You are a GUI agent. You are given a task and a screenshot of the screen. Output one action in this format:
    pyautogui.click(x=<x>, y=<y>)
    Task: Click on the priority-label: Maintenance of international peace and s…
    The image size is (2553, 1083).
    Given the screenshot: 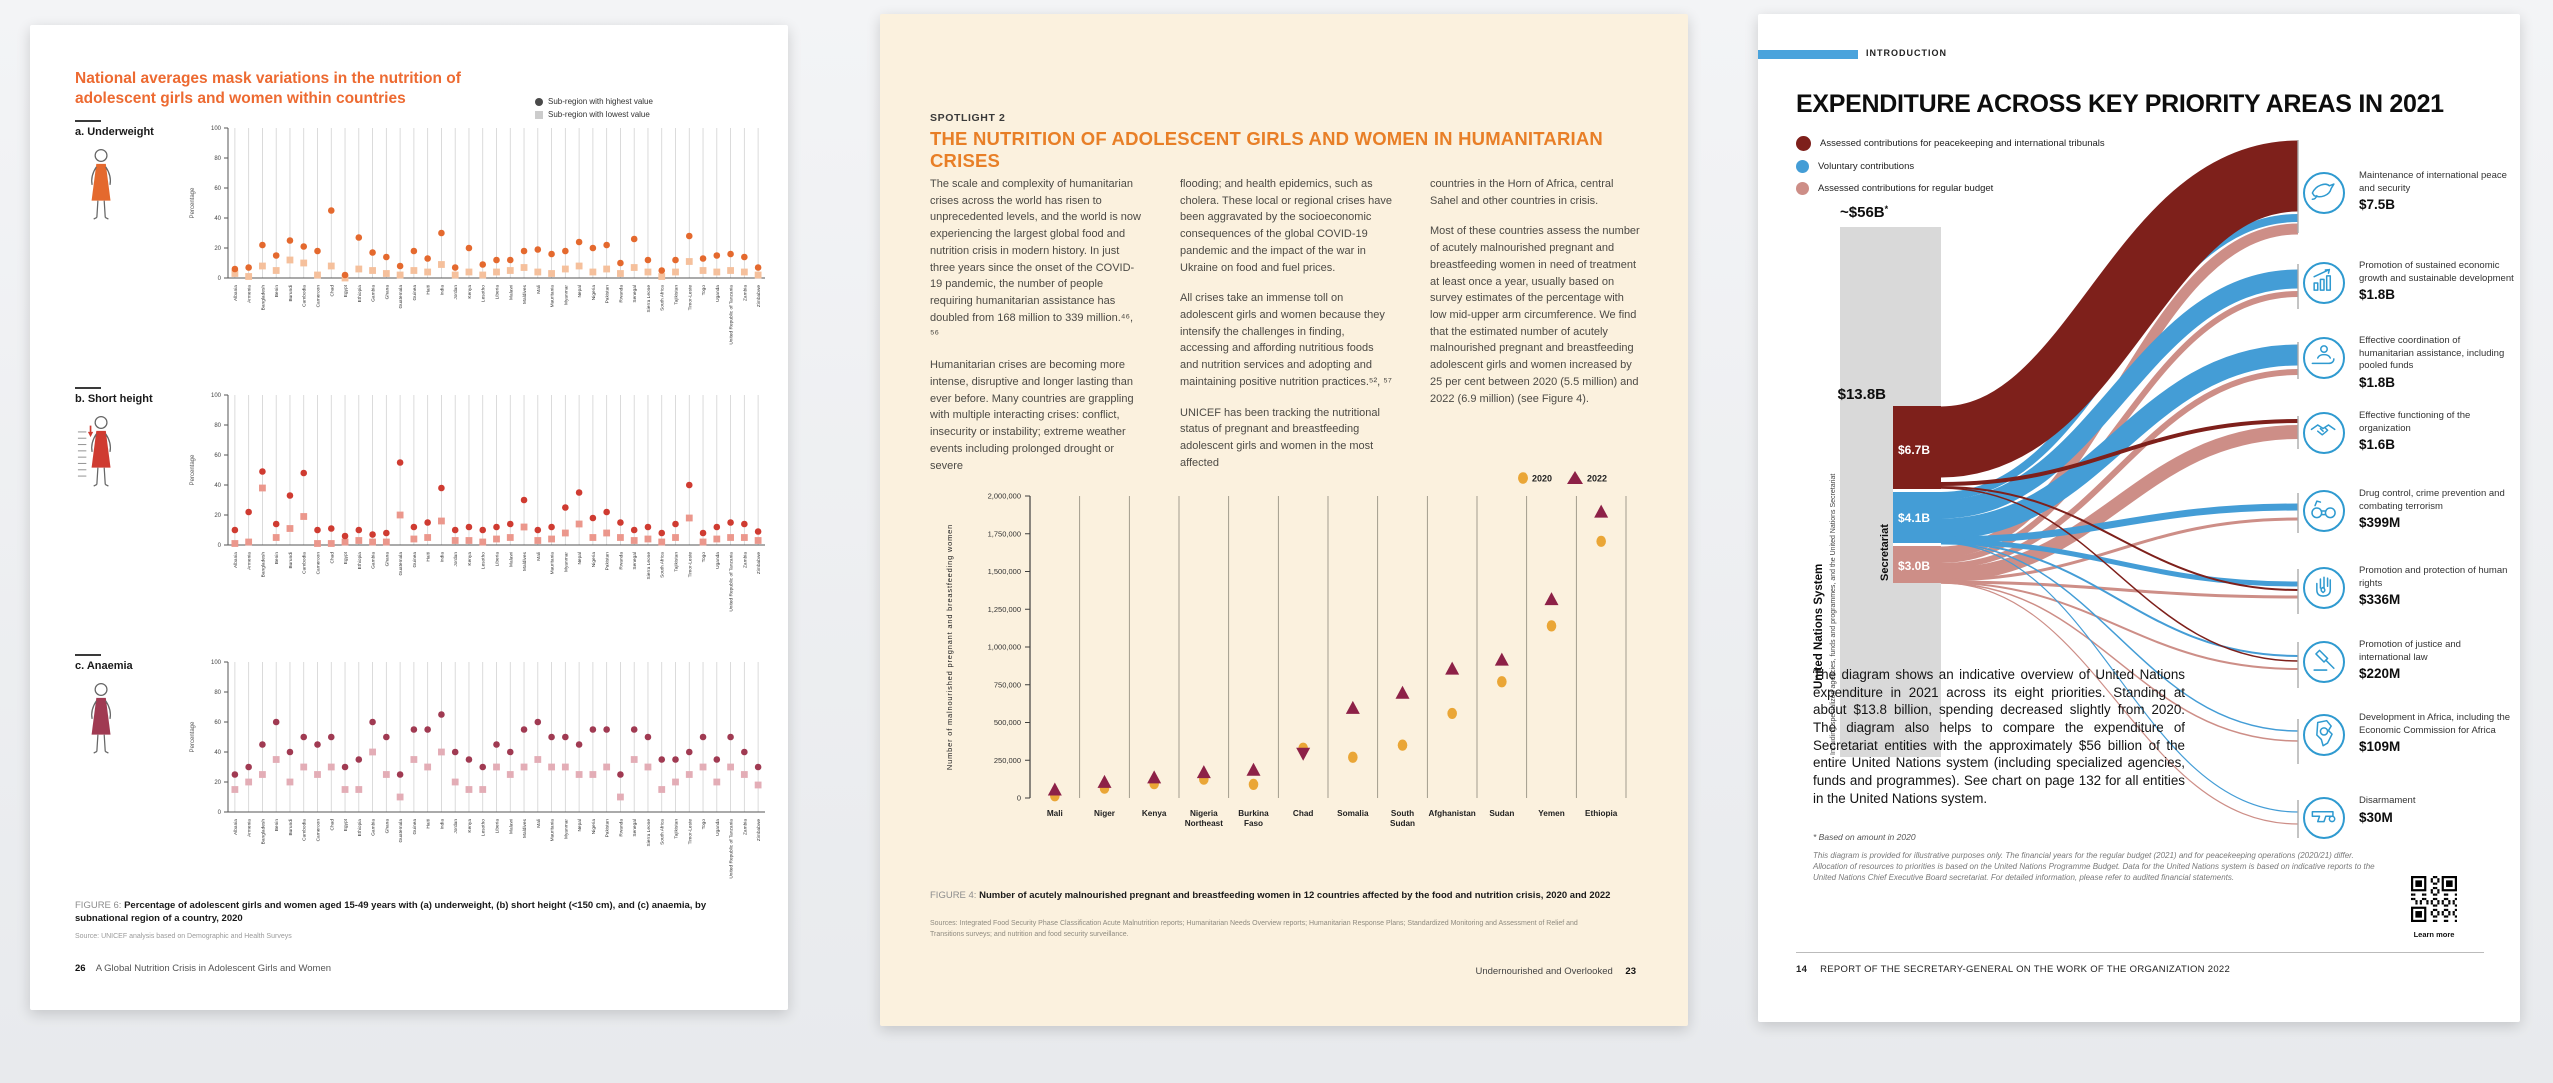 What is the action you would take?
    pyautogui.click(x=2433, y=182)
    